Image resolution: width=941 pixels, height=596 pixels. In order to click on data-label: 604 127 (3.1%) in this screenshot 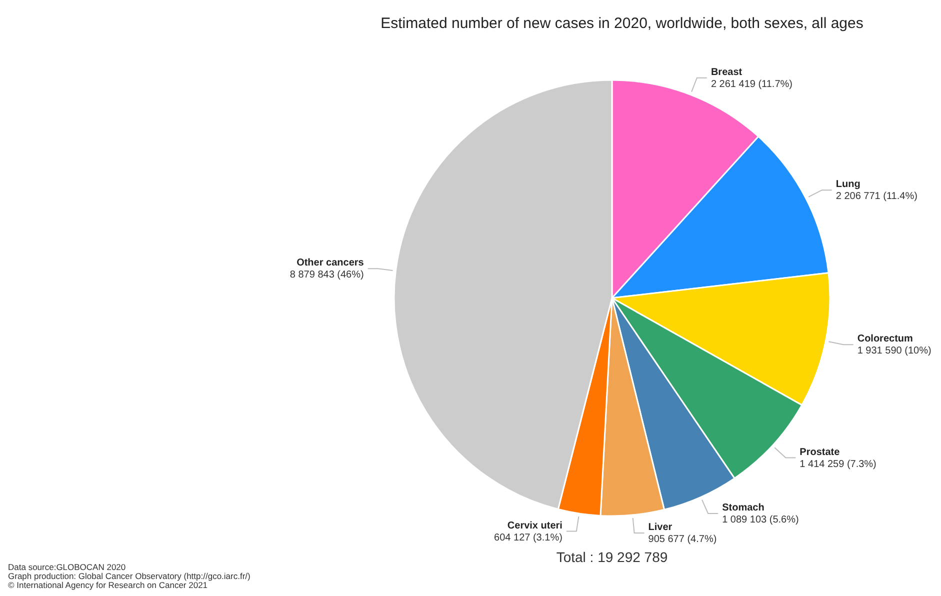, I will do `click(528, 538)`.